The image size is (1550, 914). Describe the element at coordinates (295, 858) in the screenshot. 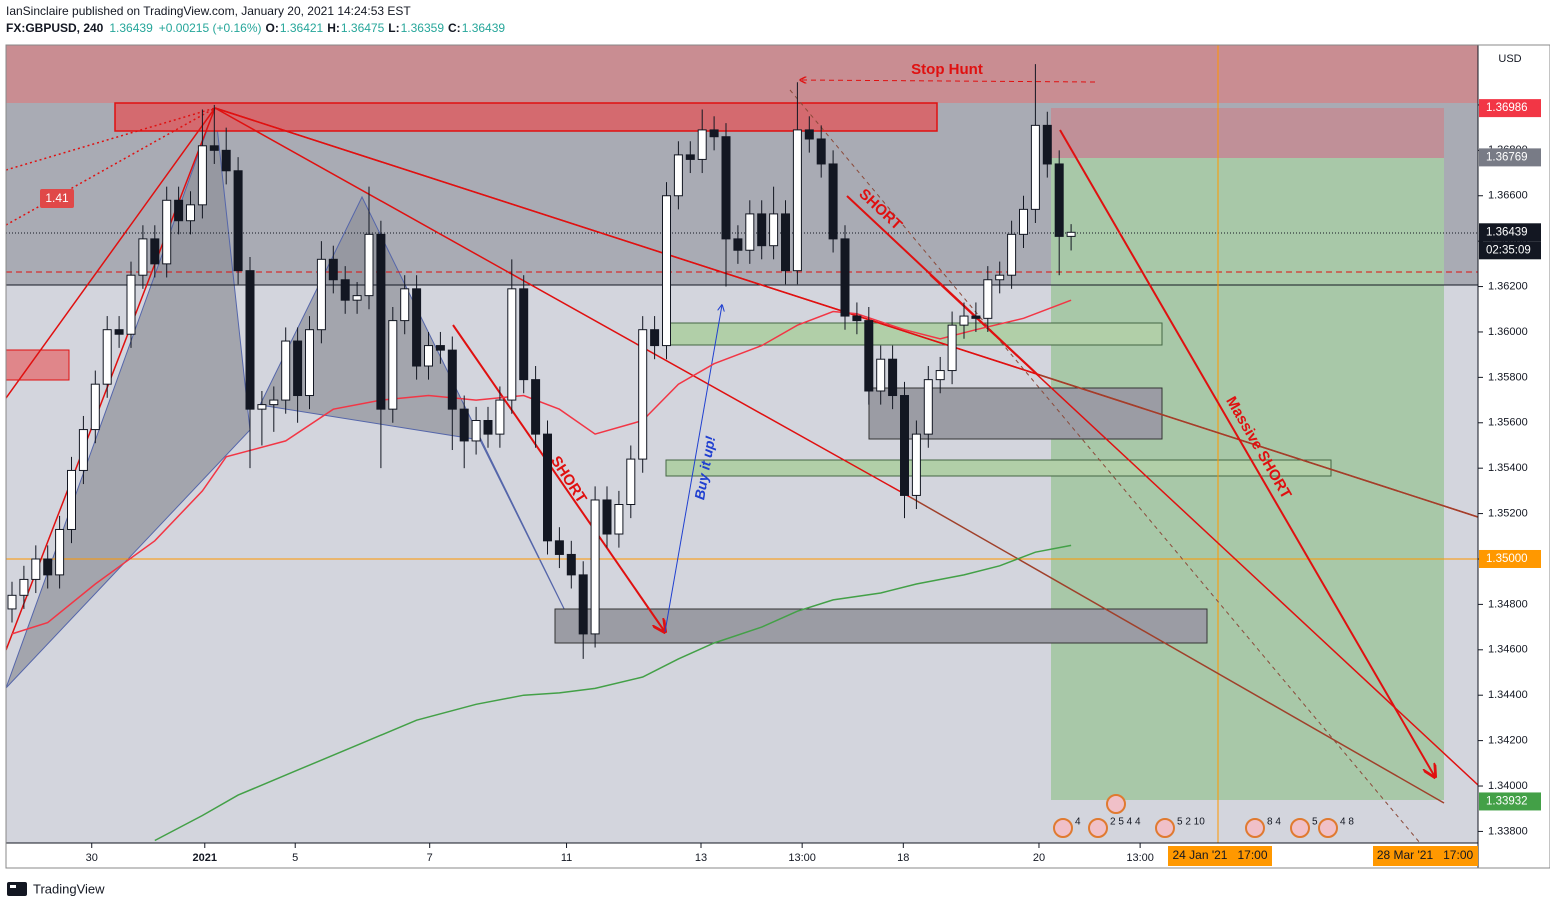

I see `x-tick-label: 5` at that location.